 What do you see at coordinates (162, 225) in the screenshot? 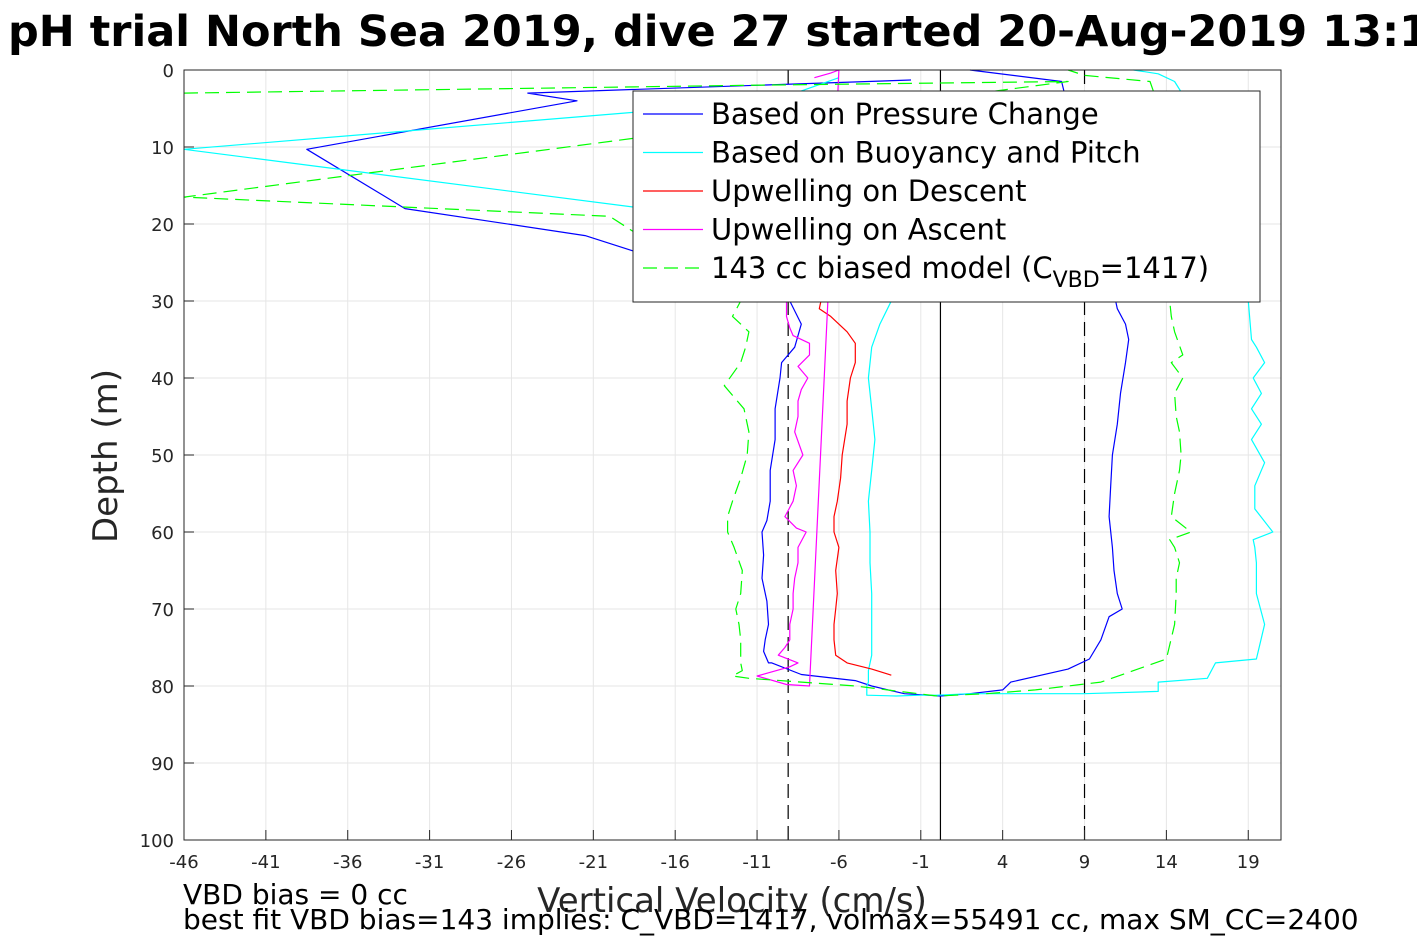
I see `y-tick-label: 20` at bounding box center [162, 225].